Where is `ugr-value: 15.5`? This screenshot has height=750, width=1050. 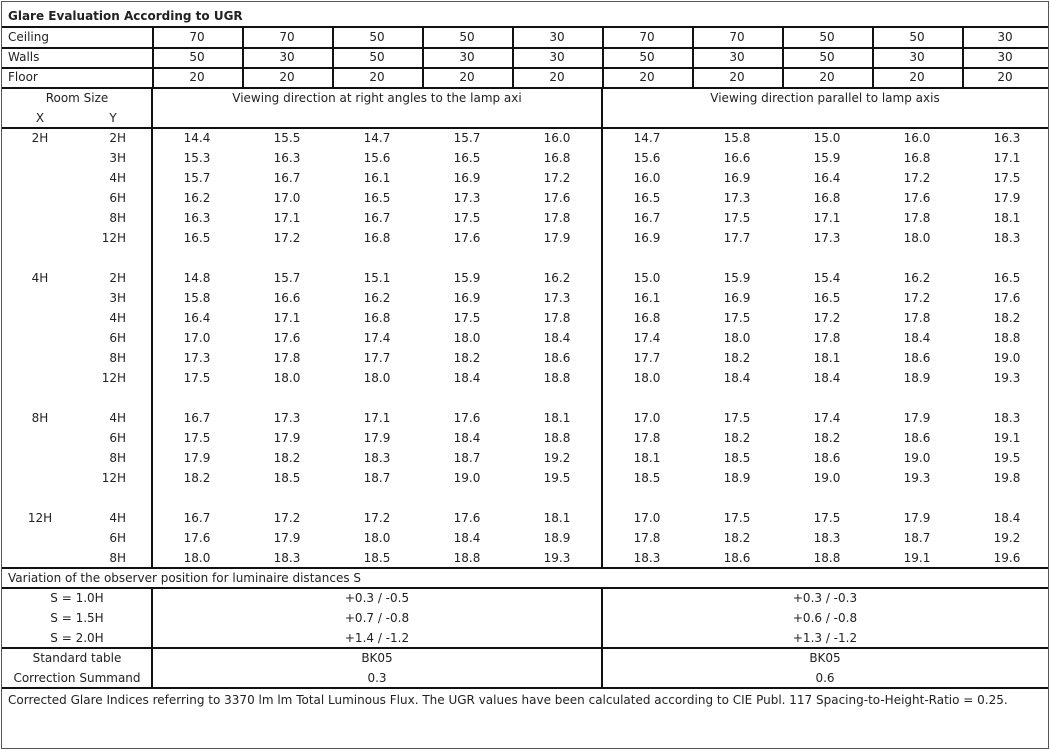
ugr-value: 15.5 is located at coordinates (287, 138).